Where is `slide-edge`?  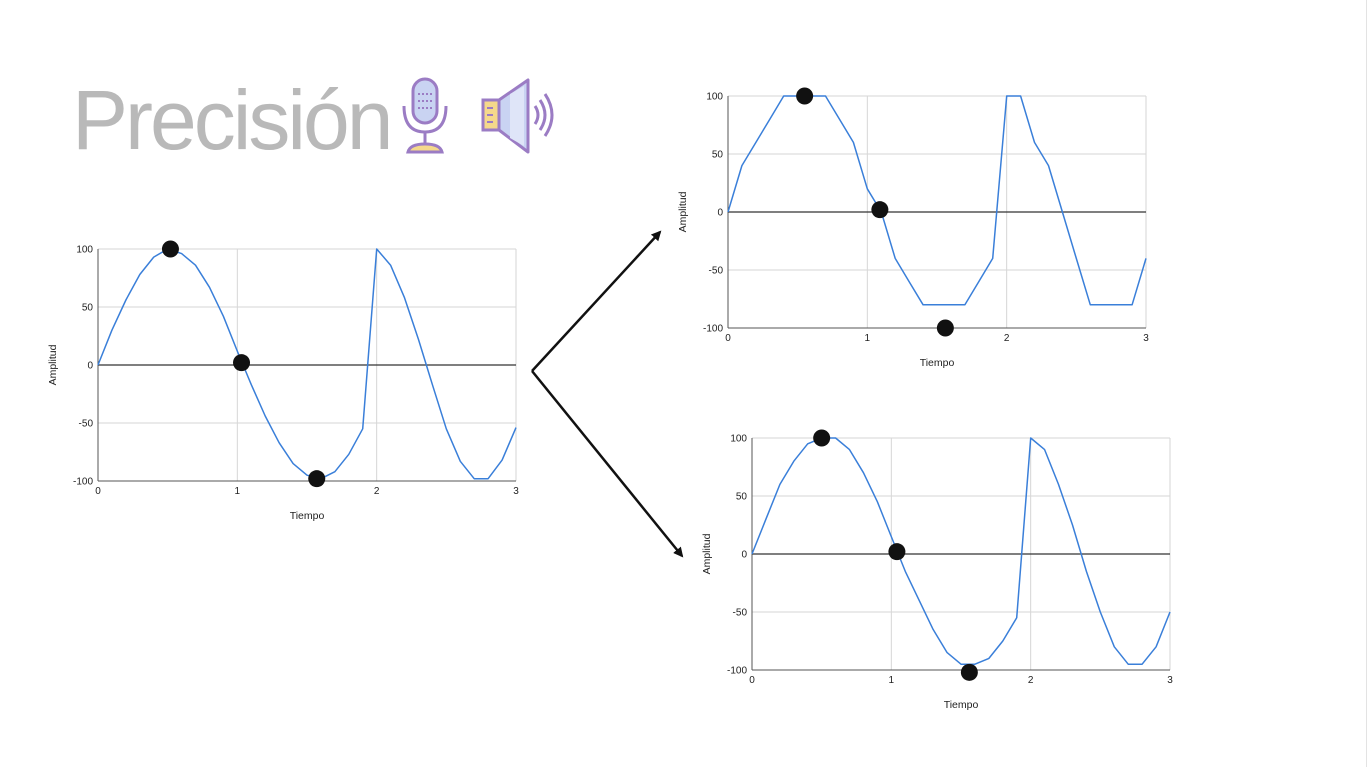 slide-edge is located at coordinates (1366, 383).